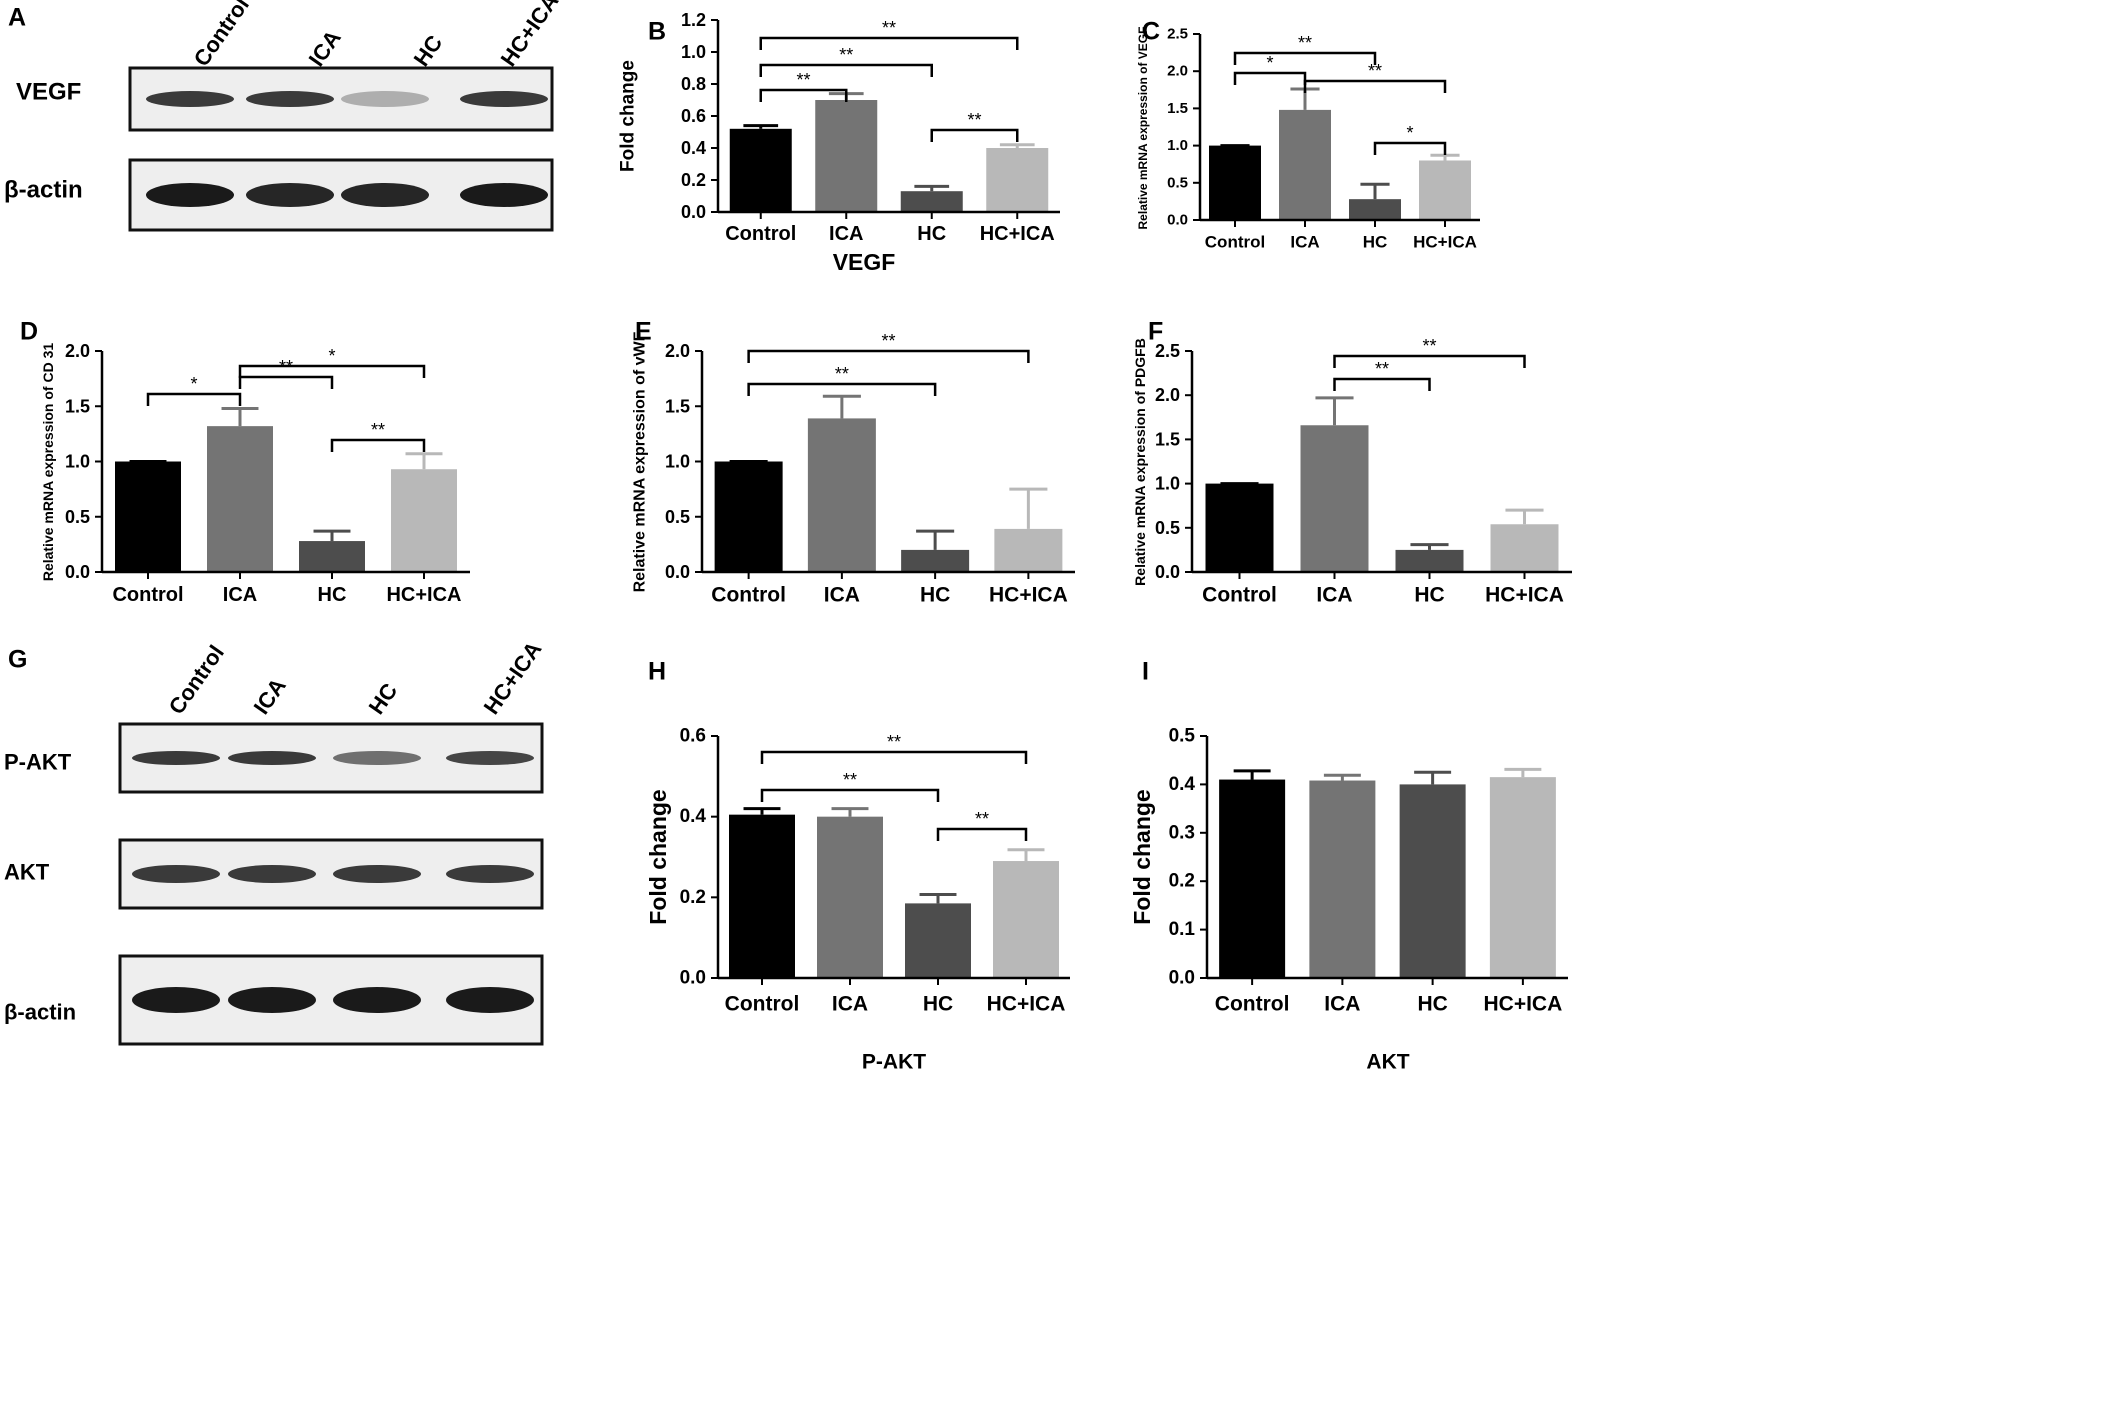  Describe the element at coordinates (1182, 832) in the screenshot. I see `y-tick-label: 0.3` at that location.